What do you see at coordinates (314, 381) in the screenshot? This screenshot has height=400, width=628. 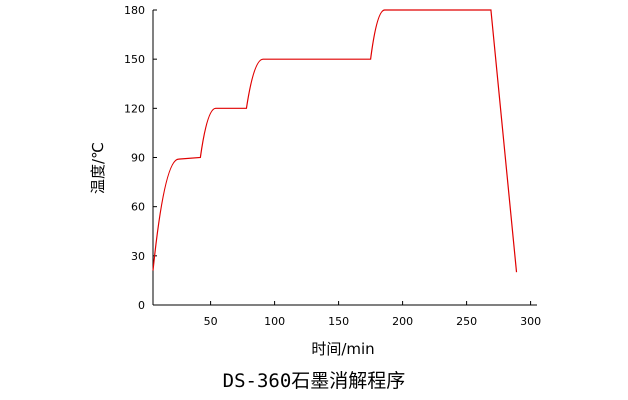 I see `chart-title: DS-360石墨消解程序` at bounding box center [314, 381].